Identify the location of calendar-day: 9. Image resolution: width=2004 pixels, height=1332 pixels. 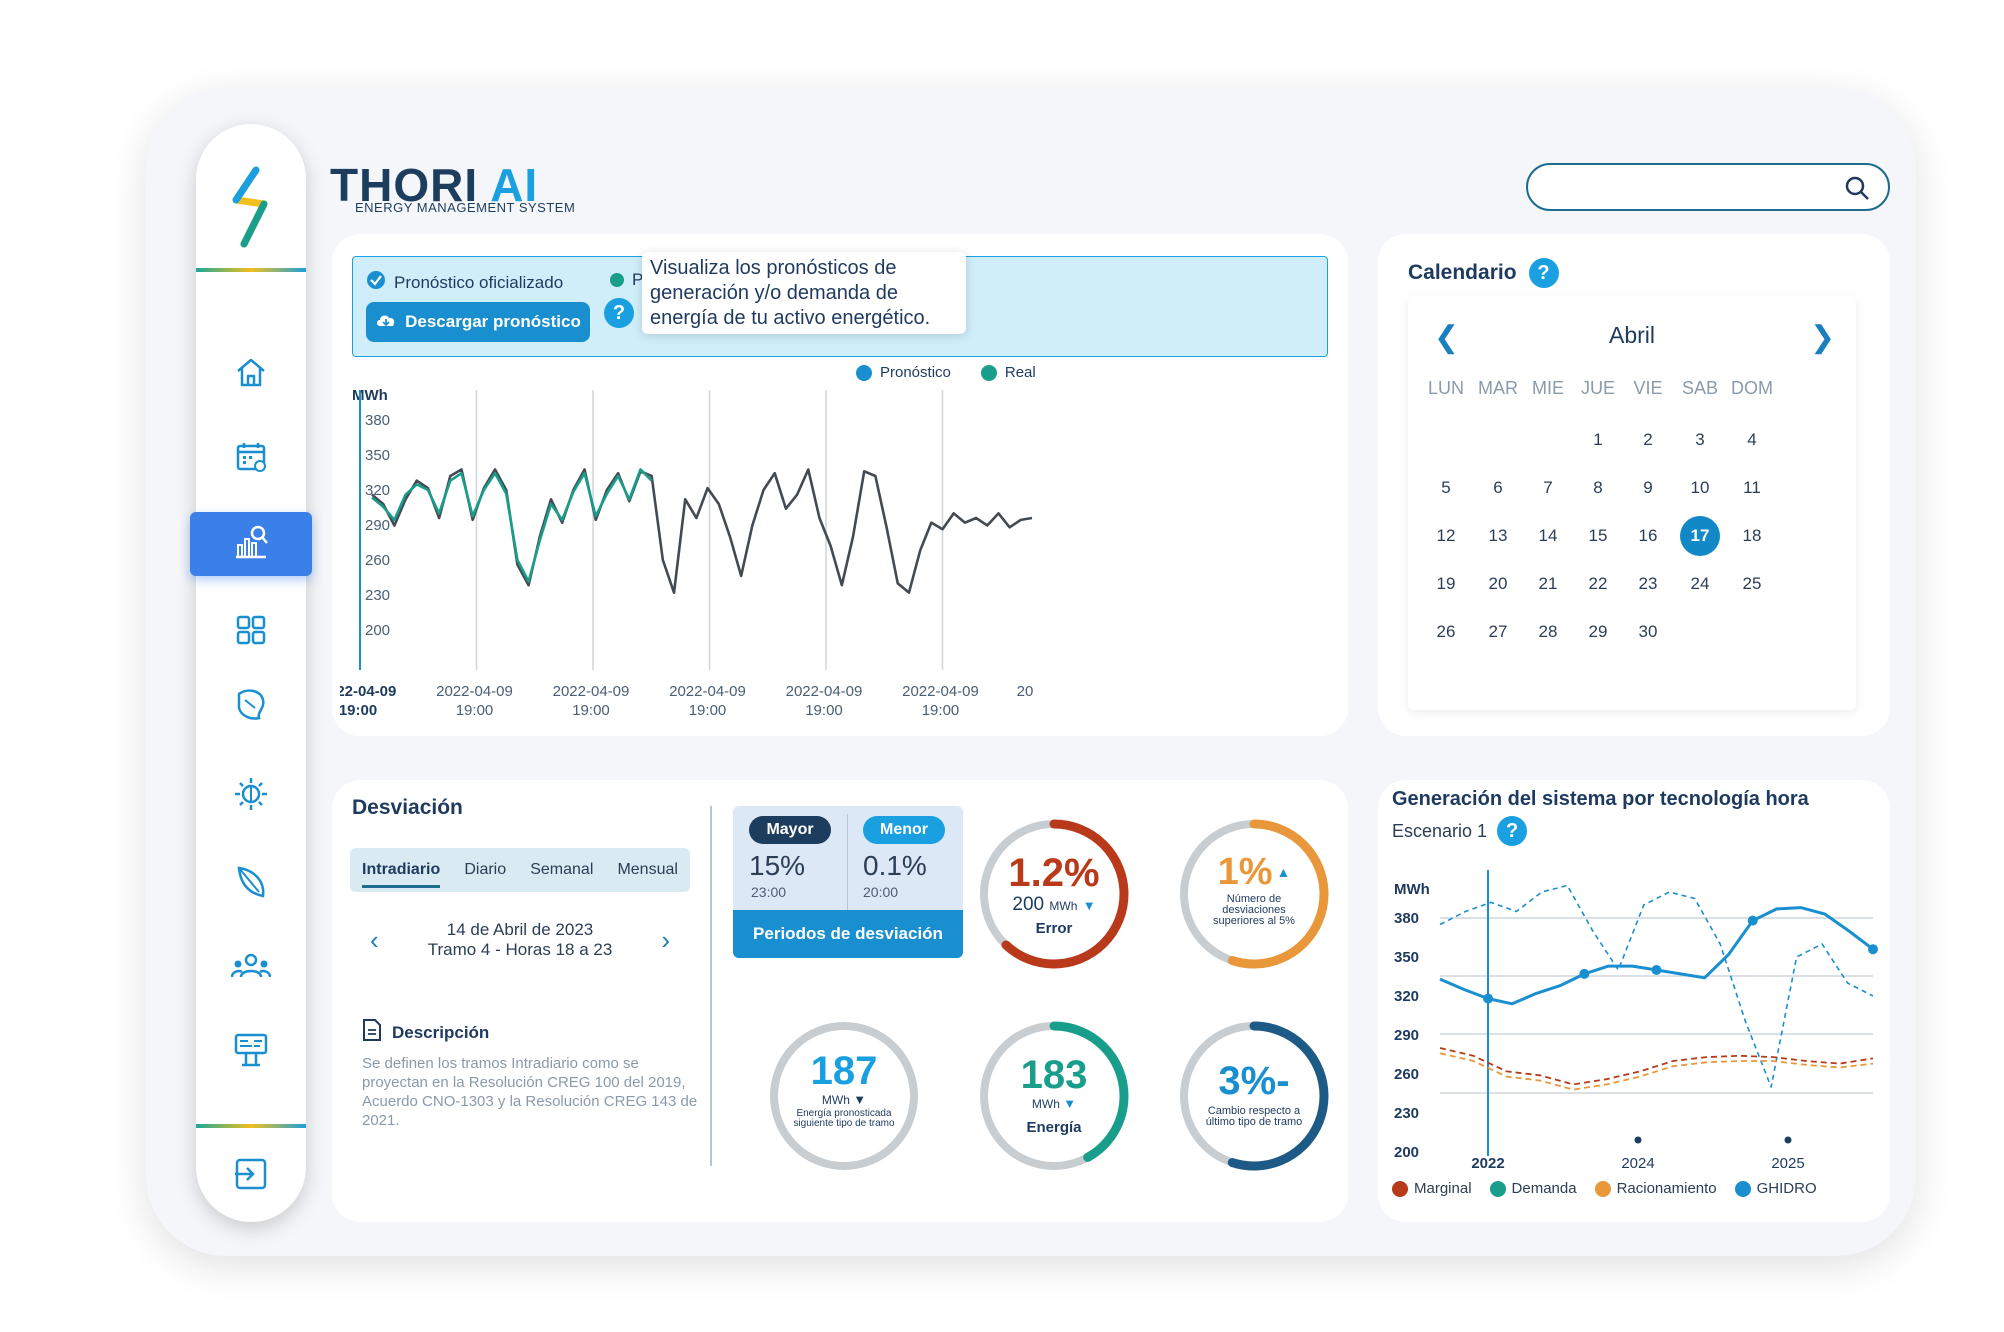
(1648, 487).